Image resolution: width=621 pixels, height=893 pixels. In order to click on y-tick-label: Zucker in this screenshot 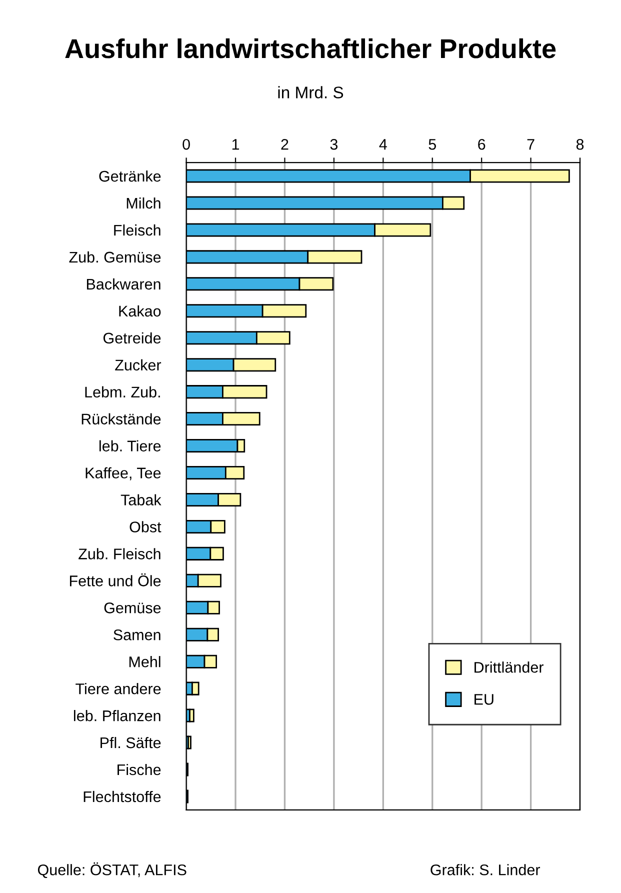, I will do `click(138, 365)`.